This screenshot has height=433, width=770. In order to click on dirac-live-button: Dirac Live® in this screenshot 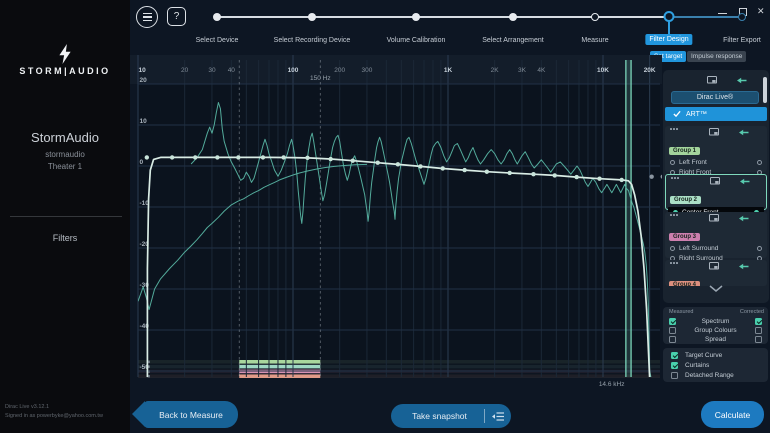, I will do `click(715, 97)`.